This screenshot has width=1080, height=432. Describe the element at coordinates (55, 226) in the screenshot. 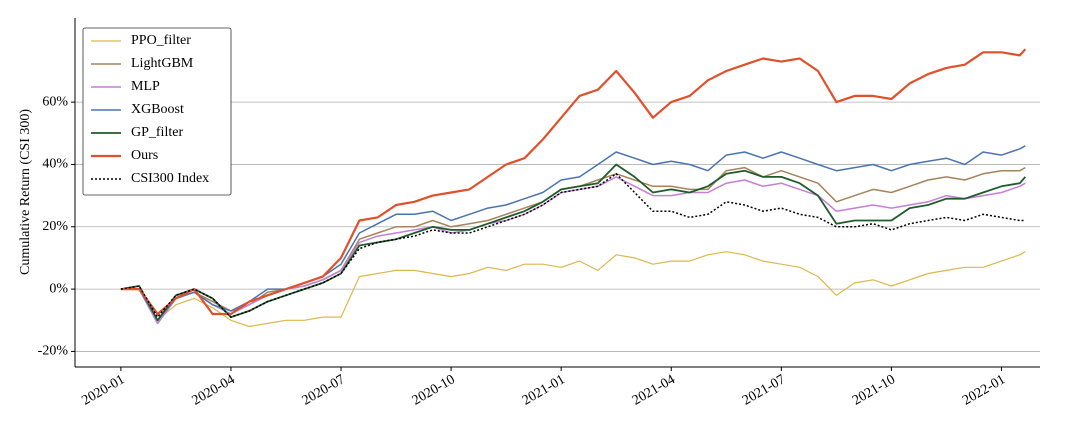

I see `y-tick-label: 20%` at that location.